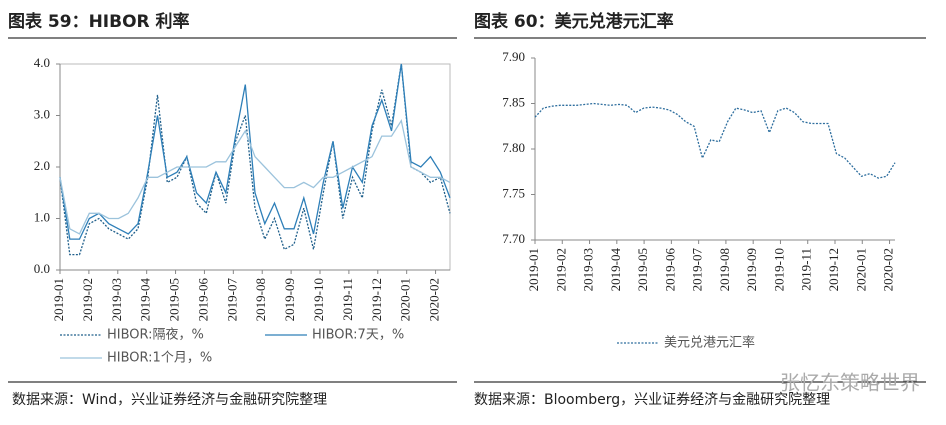 The width and height of the screenshot is (946, 425). Describe the element at coordinates (155, 335) in the screenshot. I see `legend-label: HIBOR:隔夜，%` at that location.